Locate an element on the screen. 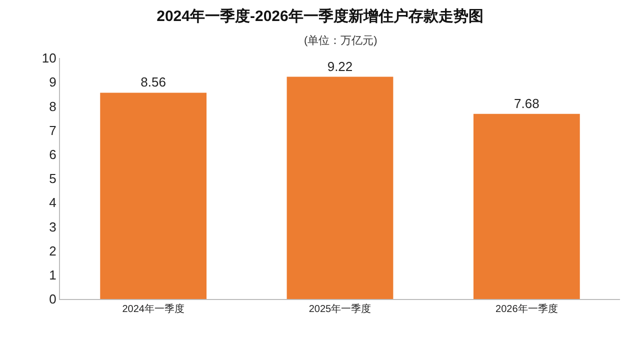  y-tick-label: 10 is located at coordinates (49, 58).